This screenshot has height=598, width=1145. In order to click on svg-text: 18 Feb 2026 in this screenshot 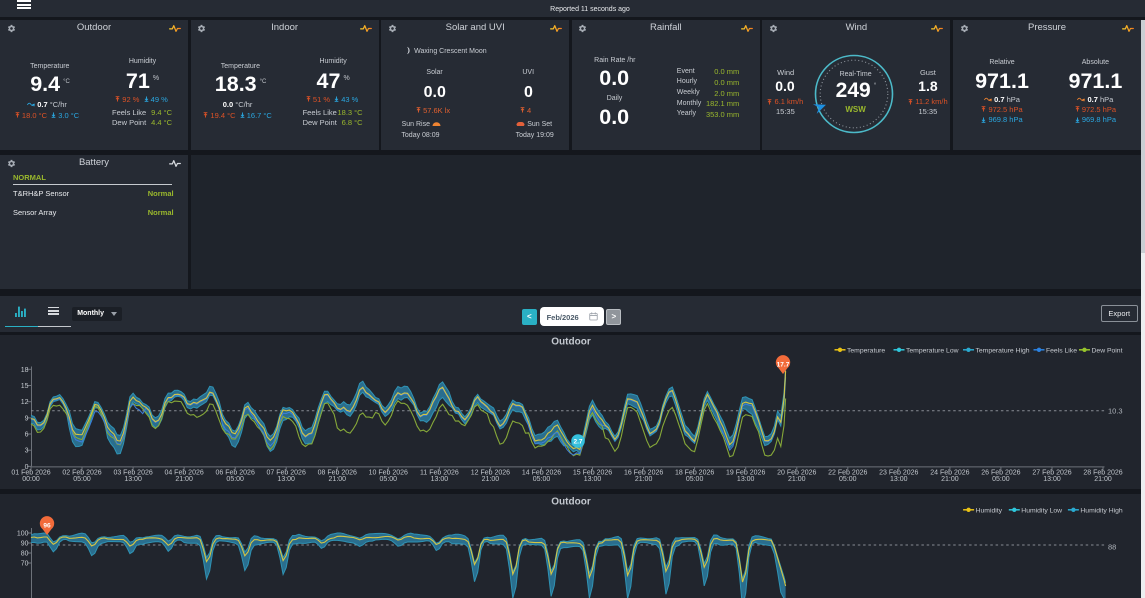, I will do `click(694, 473)`.